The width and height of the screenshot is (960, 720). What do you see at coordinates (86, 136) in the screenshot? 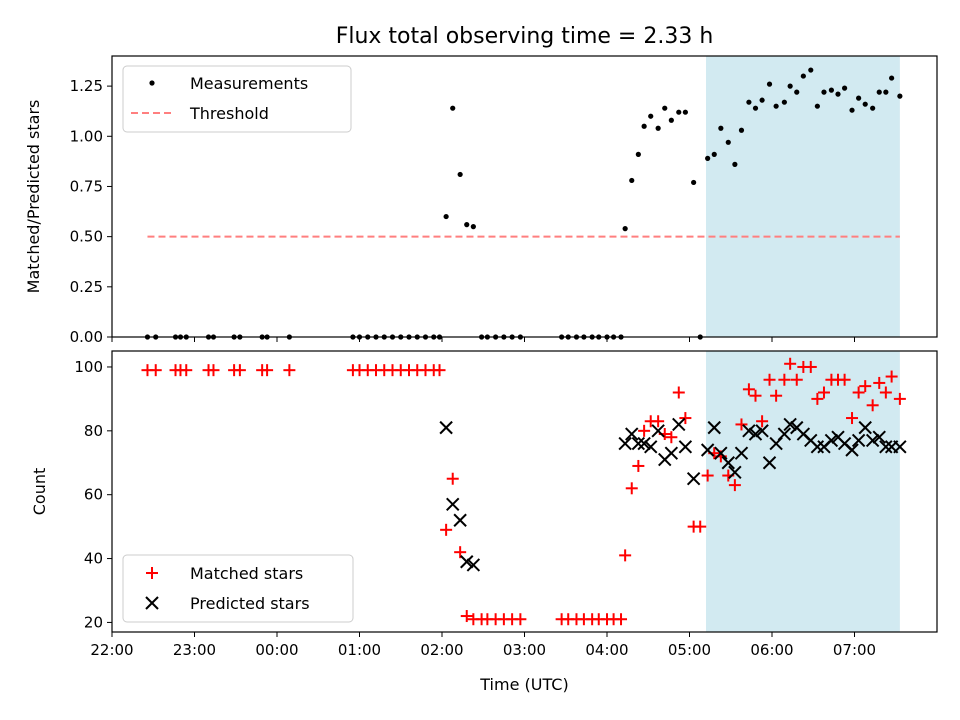
I see `y-tick-label: 1.00` at bounding box center [86, 136].